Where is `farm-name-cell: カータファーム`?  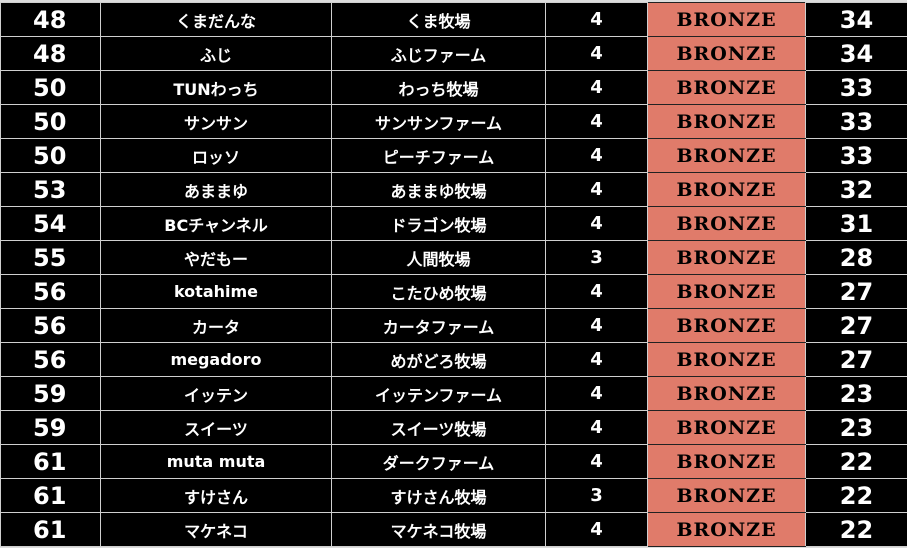 farm-name-cell: カータファーム is located at coordinates (438, 325).